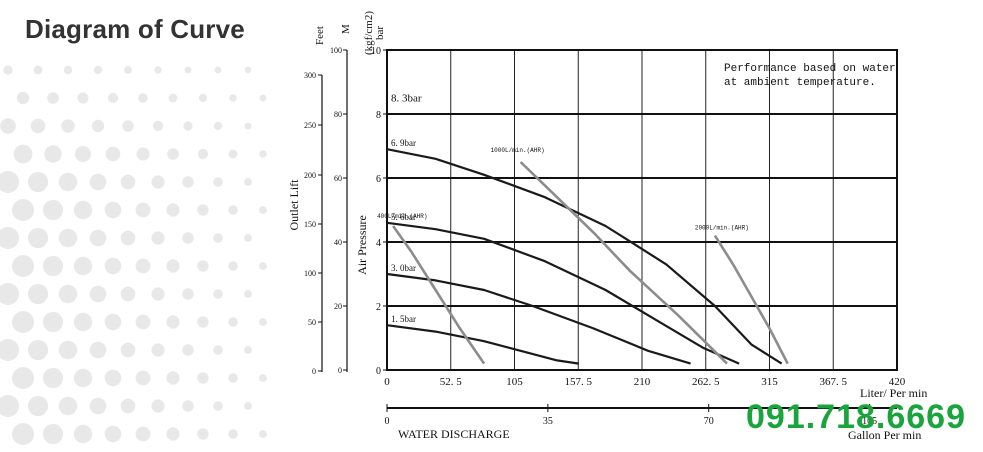 This screenshot has height=452, width=983. What do you see at coordinates (338, 114) in the screenshot?
I see `meter-tick-label: 80` at bounding box center [338, 114].